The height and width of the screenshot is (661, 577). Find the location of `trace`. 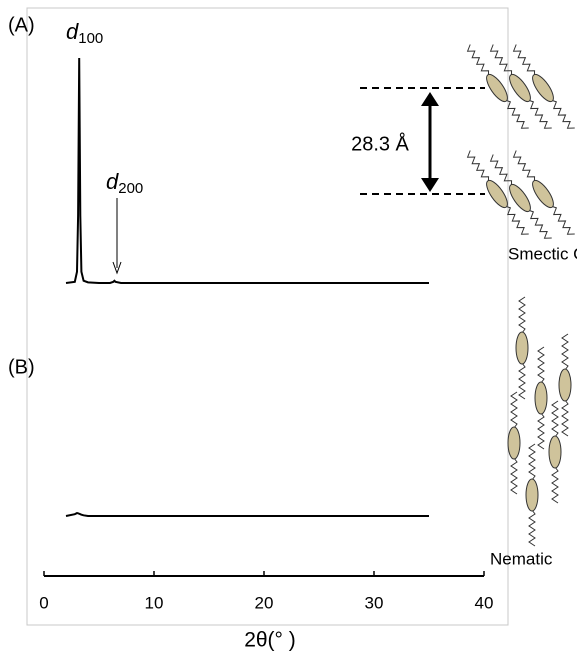

trace is located at coordinates (247, 514).